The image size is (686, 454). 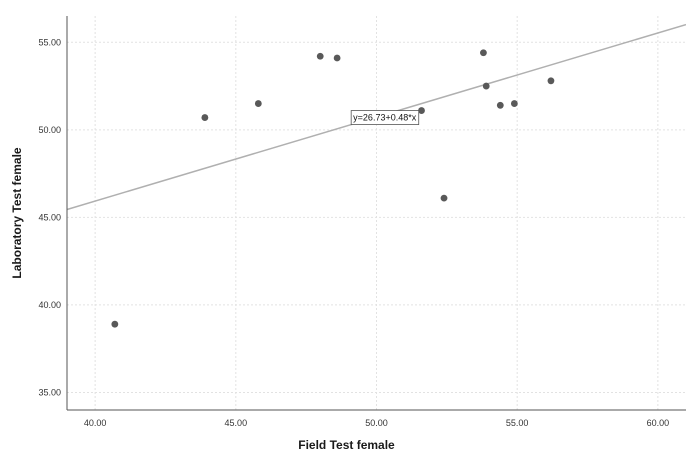 What do you see at coordinates (236, 423) in the screenshot?
I see `x-tick-label-1: 45.00` at bounding box center [236, 423].